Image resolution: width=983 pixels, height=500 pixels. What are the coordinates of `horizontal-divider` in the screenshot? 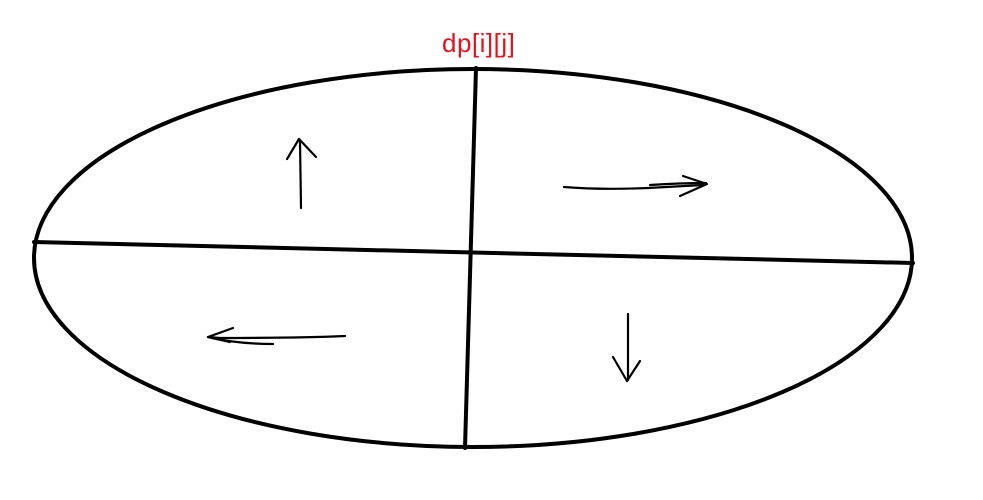 It's located at (473, 252).